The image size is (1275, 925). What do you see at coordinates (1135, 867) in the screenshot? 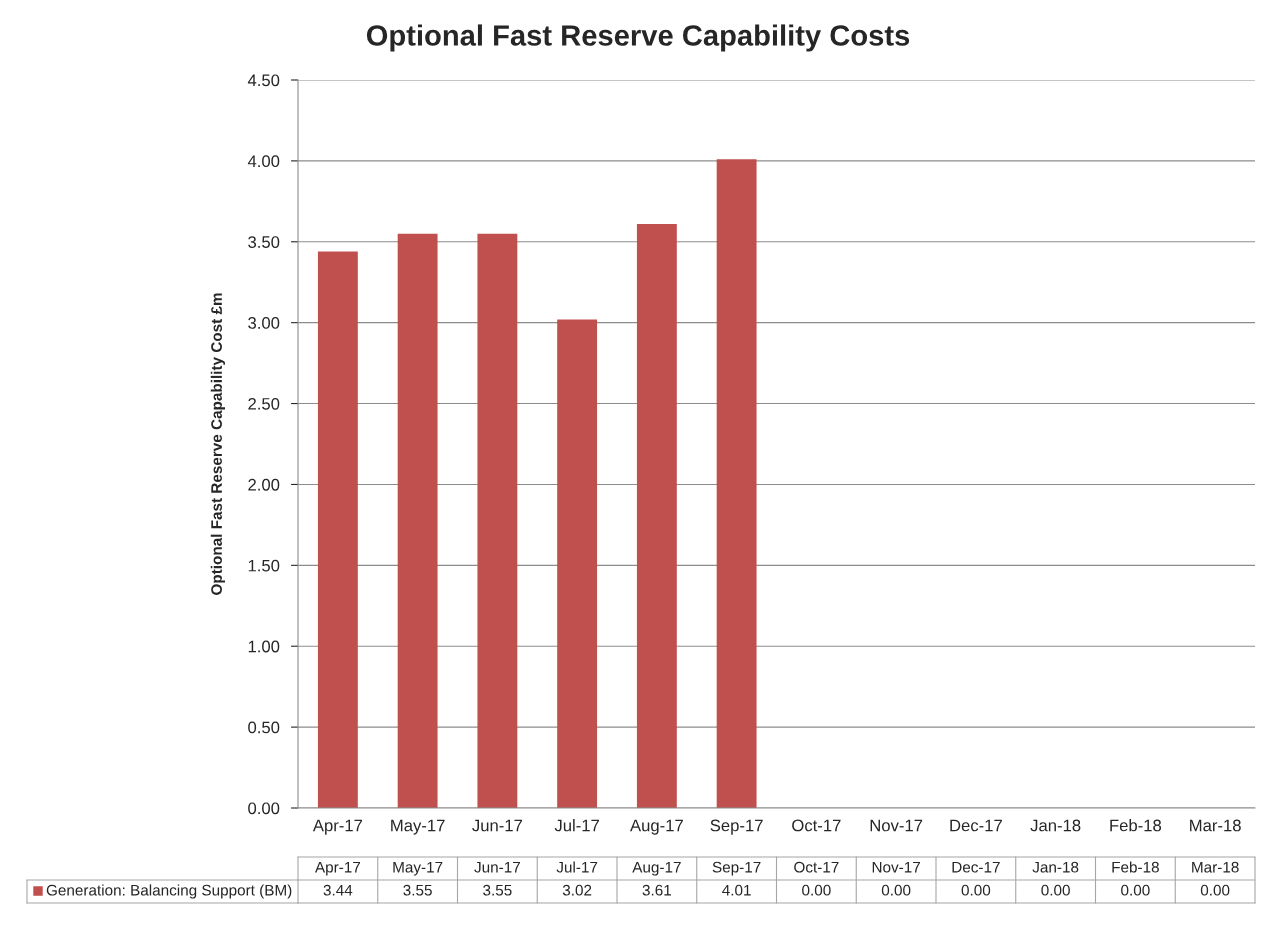
I see `category-label: Feb-18` at bounding box center [1135, 867].